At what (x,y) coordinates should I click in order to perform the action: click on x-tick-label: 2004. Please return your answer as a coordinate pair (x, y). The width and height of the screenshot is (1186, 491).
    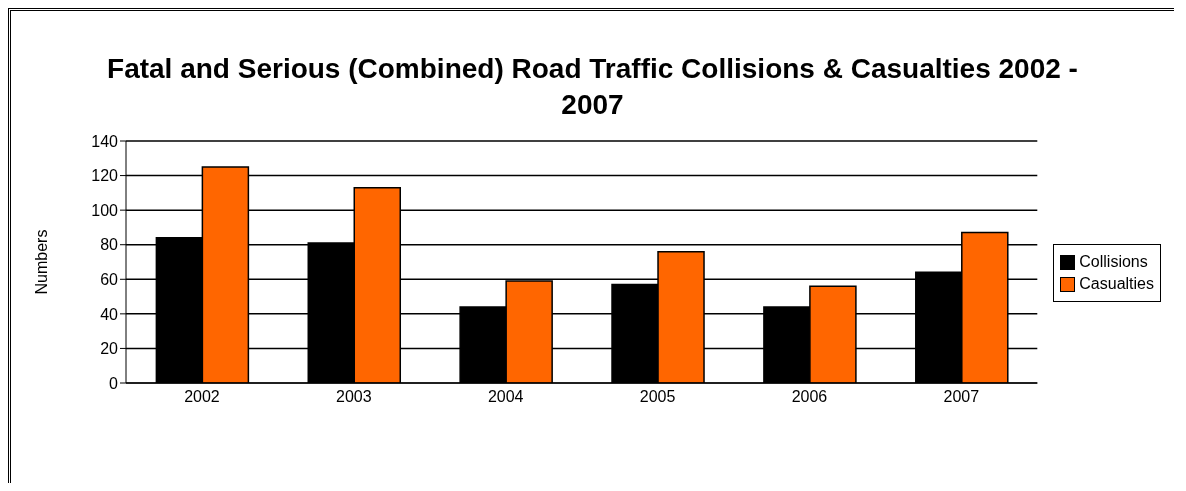
    Looking at the image, I should click on (505, 397).